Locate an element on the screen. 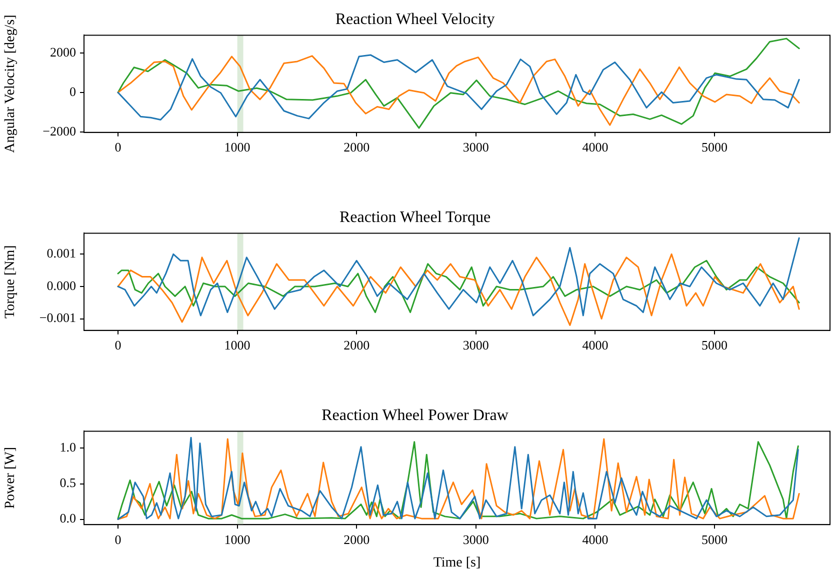 The width and height of the screenshot is (833, 573). y-axis-title: Power [W] is located at coordinates (10, 477).